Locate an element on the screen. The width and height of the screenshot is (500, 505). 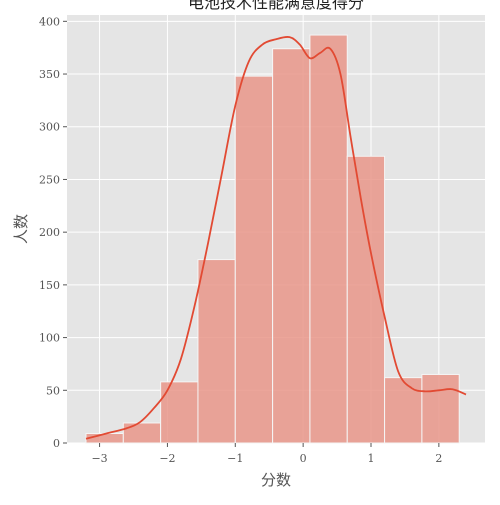
y-tick-label: 300 is located at coordinates (49, 127).